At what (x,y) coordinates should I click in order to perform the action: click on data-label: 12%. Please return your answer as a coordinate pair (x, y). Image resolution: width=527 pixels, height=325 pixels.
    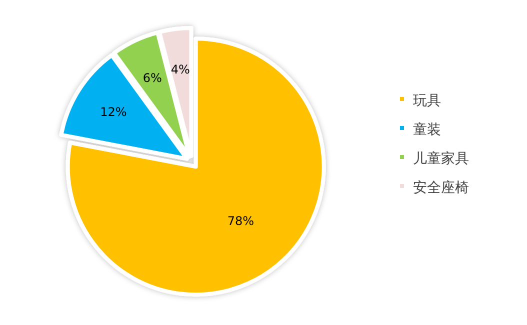
    Looking at the image, I should click on (113, 112).